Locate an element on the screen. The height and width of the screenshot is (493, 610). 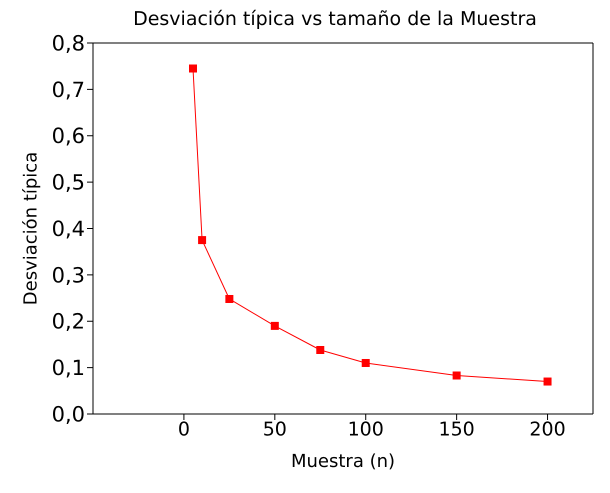
y-tick-label: 0,6 is located at coordinates (68, 136).